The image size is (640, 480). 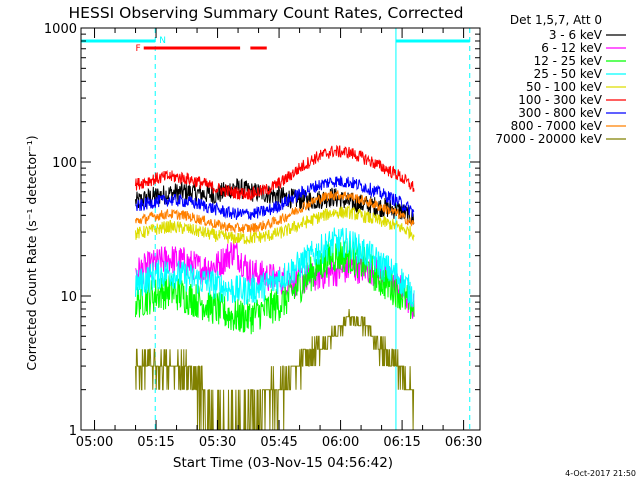 I want to click on legend-label-7: 300 - 800 keV, so click(x=560, y=113).